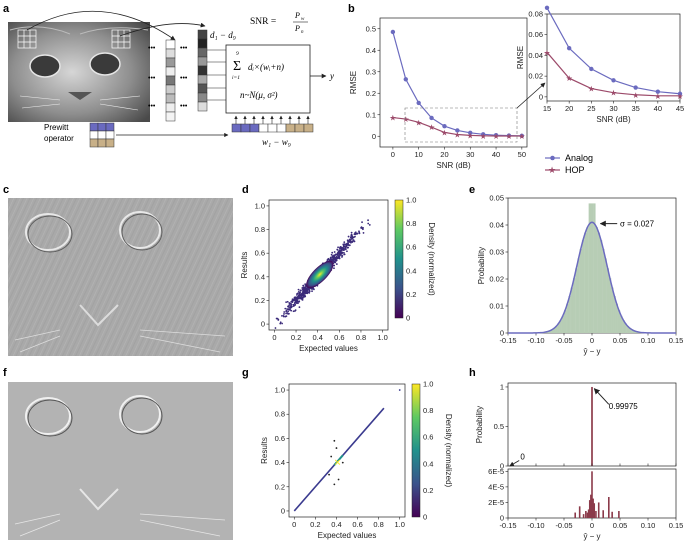 The width and height of the screenshot is (685, 559). I want to click on x-tick-label: 50, so click(522, 154).